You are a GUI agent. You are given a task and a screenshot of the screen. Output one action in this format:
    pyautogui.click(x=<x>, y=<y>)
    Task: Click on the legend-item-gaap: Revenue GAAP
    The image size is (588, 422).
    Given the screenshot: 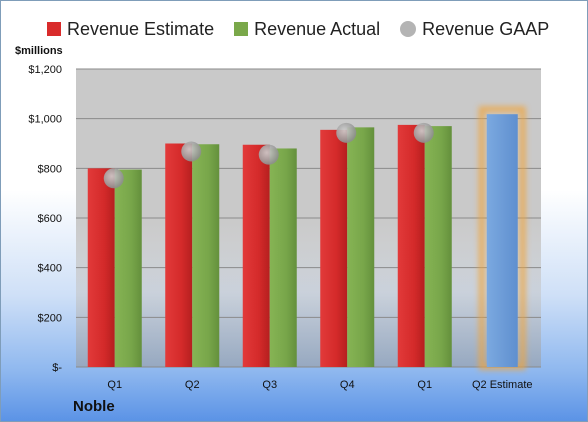 What is the action you would take?
    pyautogui.click(x=474, y=29)
    